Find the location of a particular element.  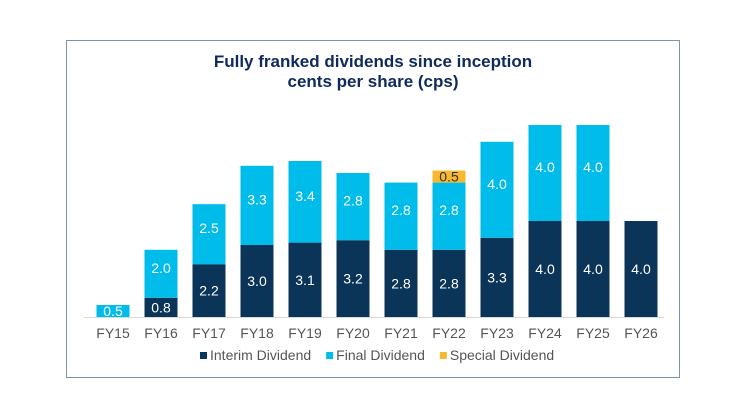

legend-label: Special Dividend is located at coordinates (502, 355).